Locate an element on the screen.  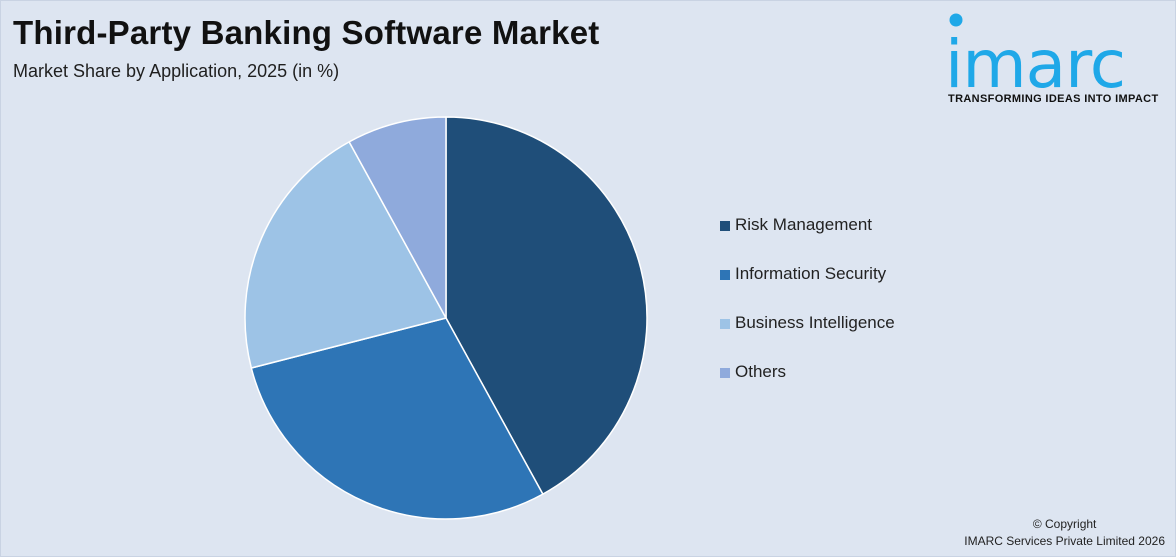
pie-slice-risk-management is located at coordinates (546, 305).